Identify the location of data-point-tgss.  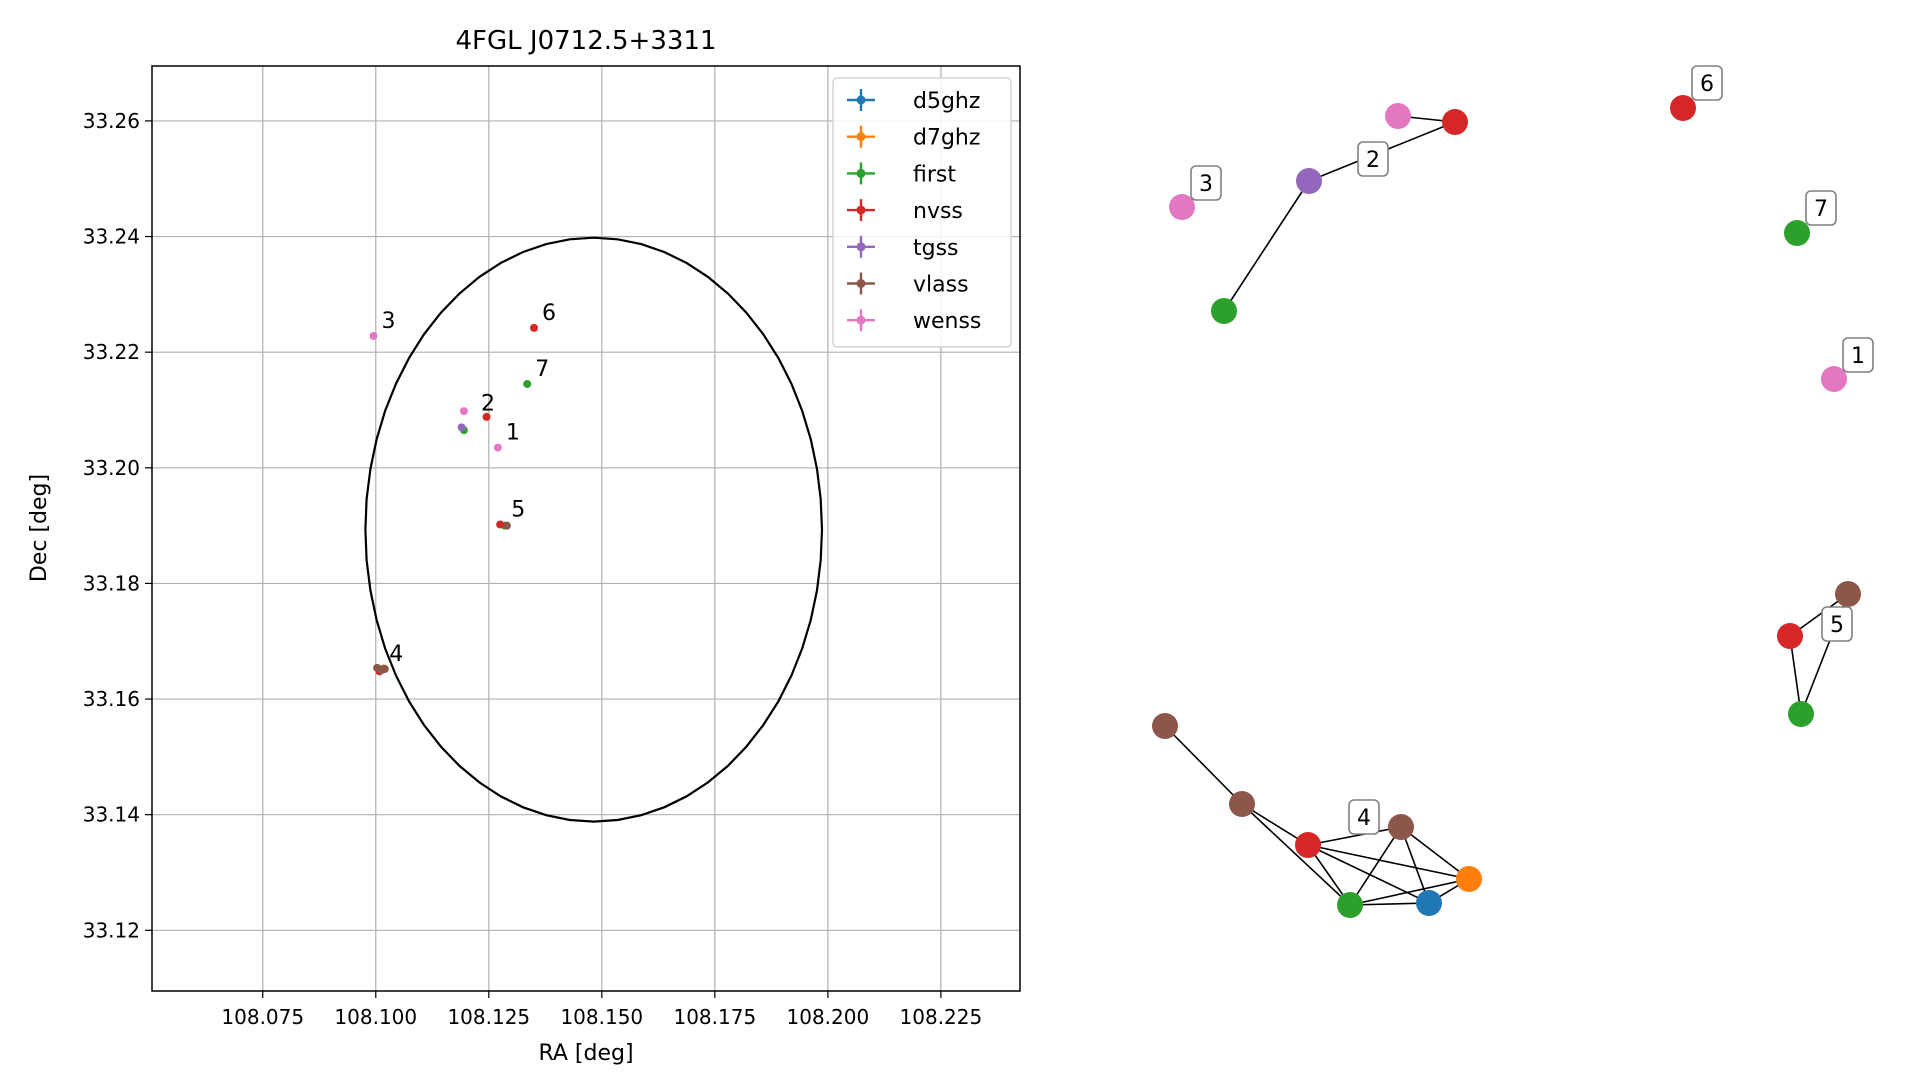
(461, 427).